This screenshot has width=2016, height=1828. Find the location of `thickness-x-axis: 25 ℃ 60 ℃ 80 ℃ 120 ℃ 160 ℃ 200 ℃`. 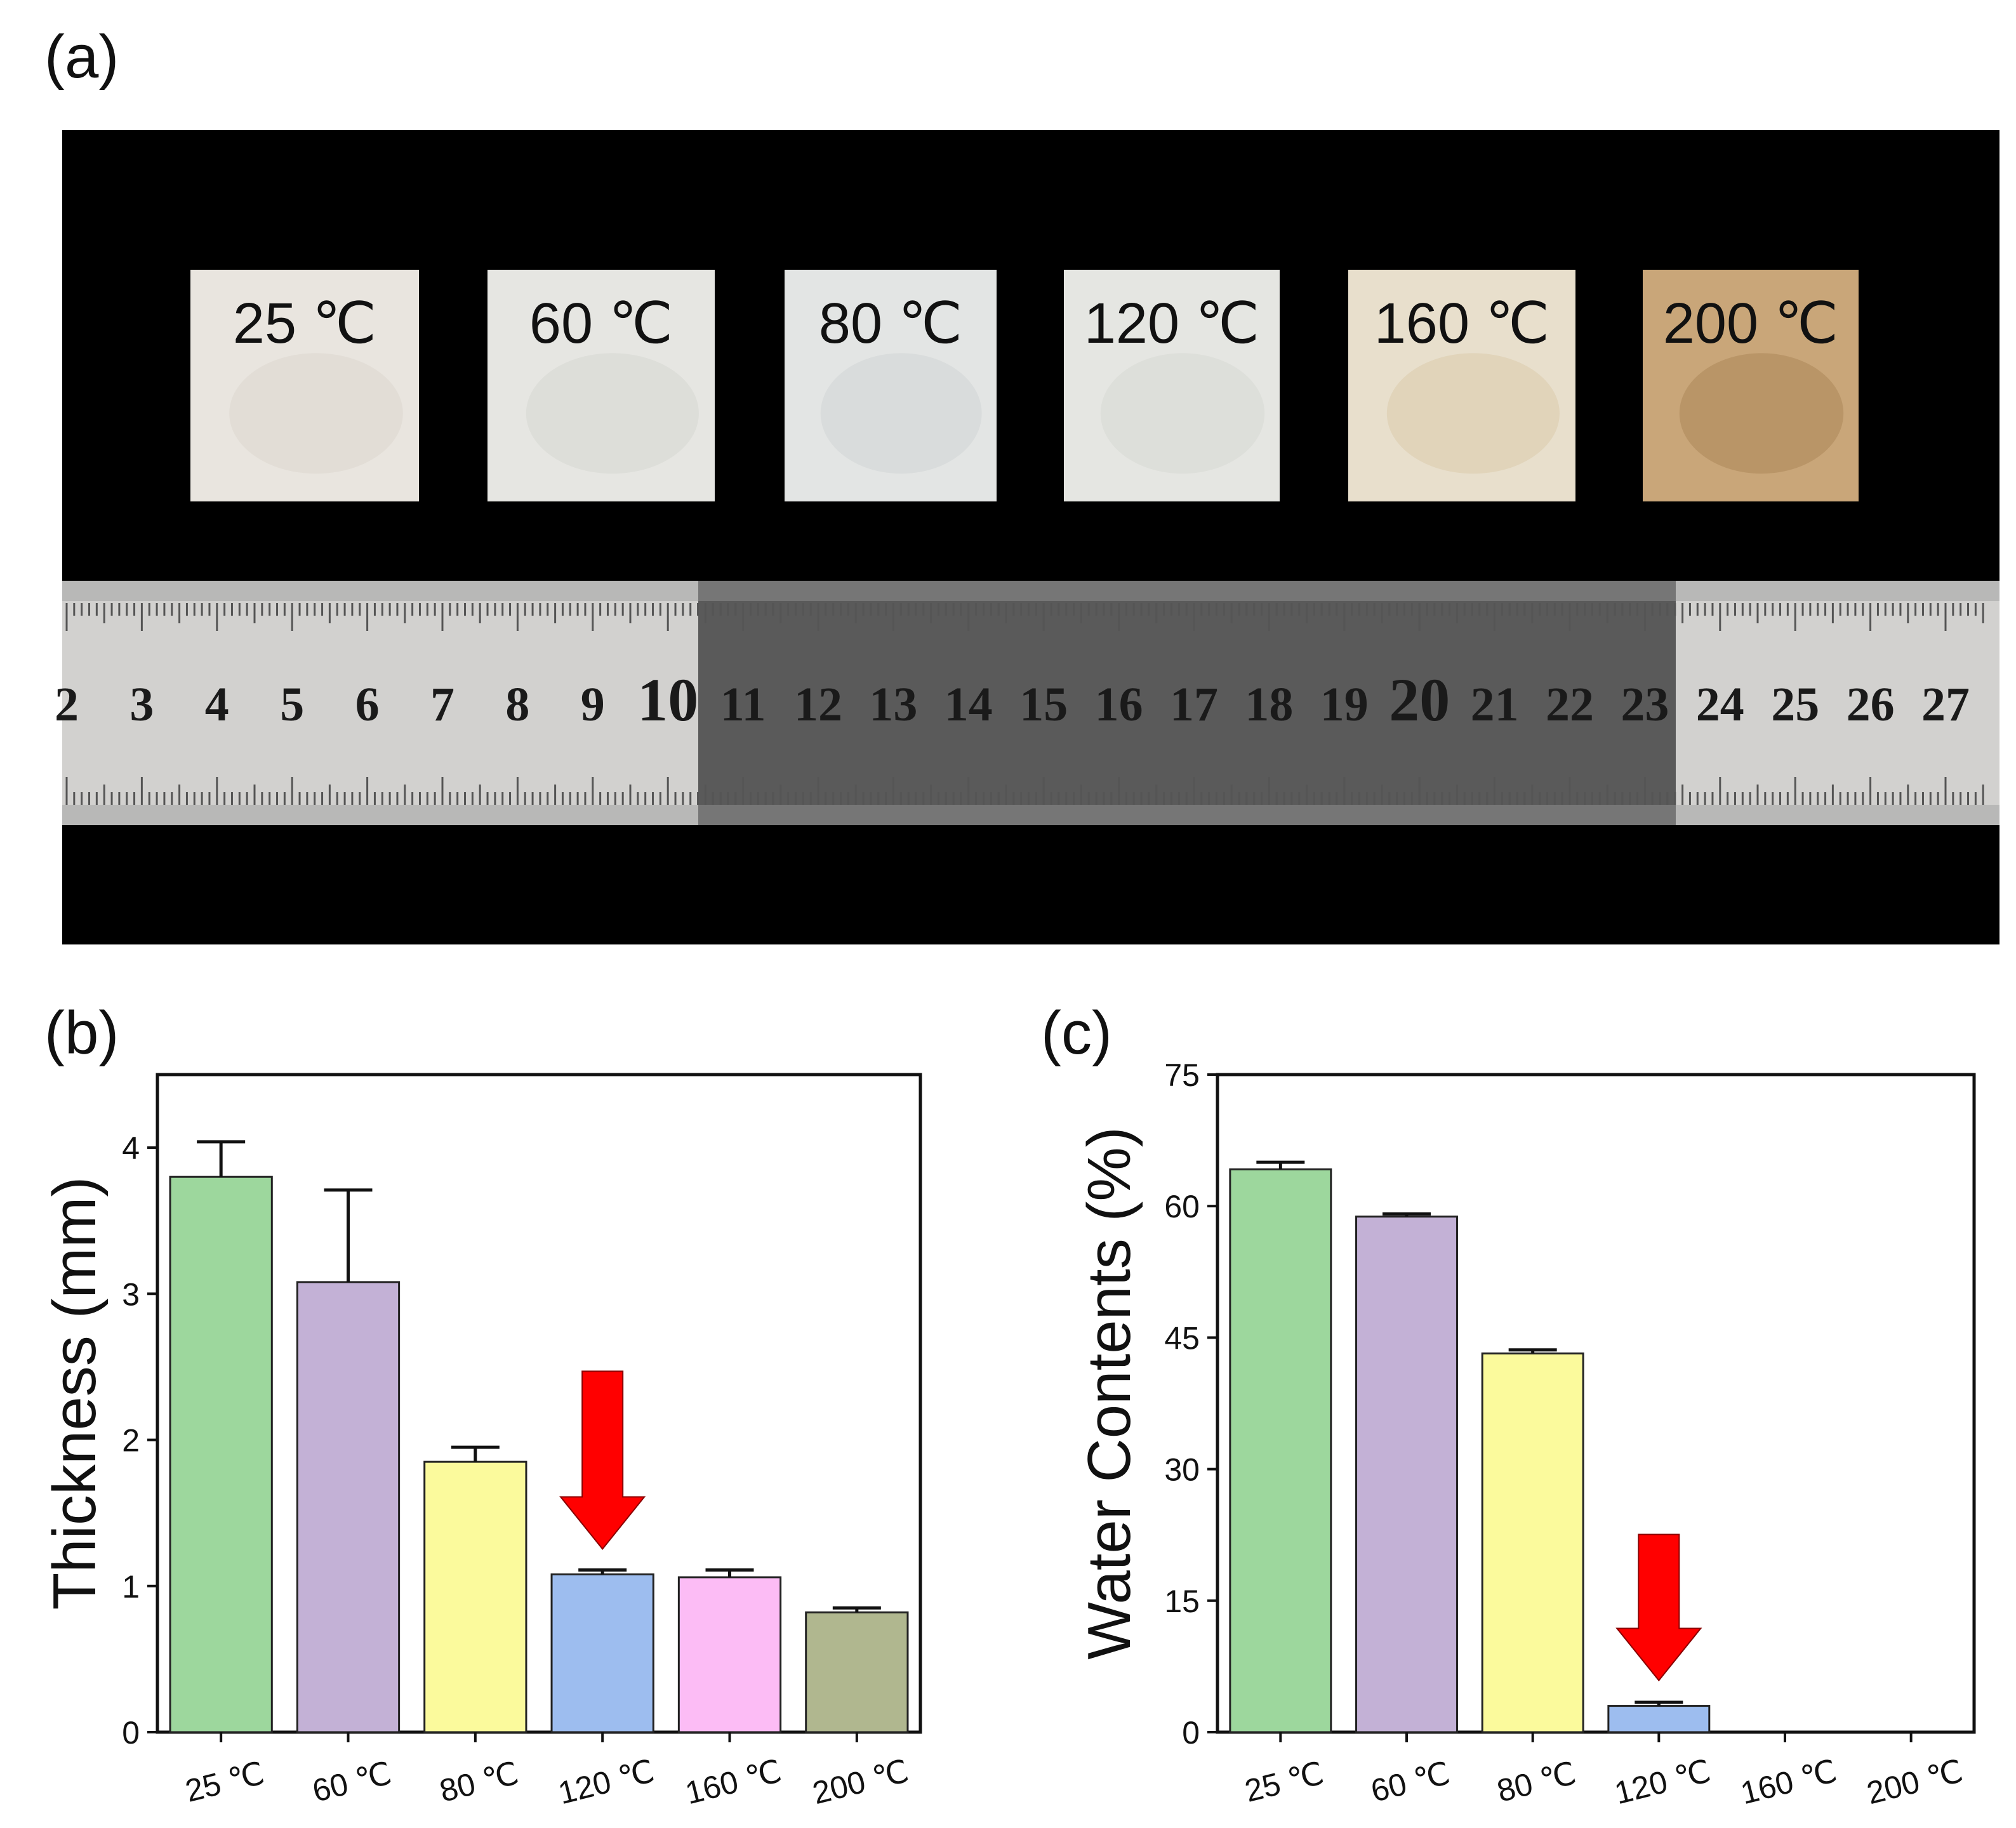

thickness-x-axis: 25 ℃ 60 ℃ 80 ℃ 120 ℃ 160 ℃ 200 ℃ is located at coordinates (547, 1771).